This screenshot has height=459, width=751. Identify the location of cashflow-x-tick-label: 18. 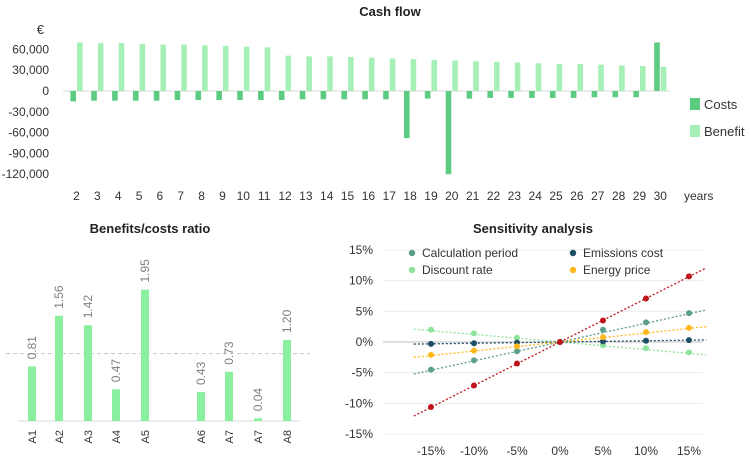
(410, 196).